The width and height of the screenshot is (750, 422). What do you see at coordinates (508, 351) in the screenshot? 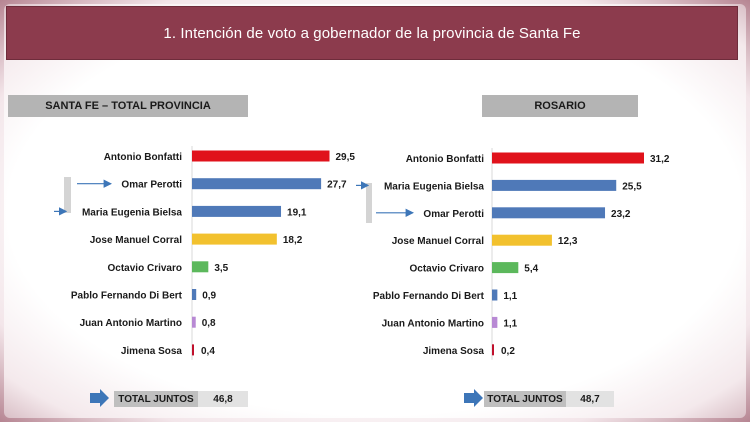
I see `right-value-label: 0,2` at bounding box center [508, 351].